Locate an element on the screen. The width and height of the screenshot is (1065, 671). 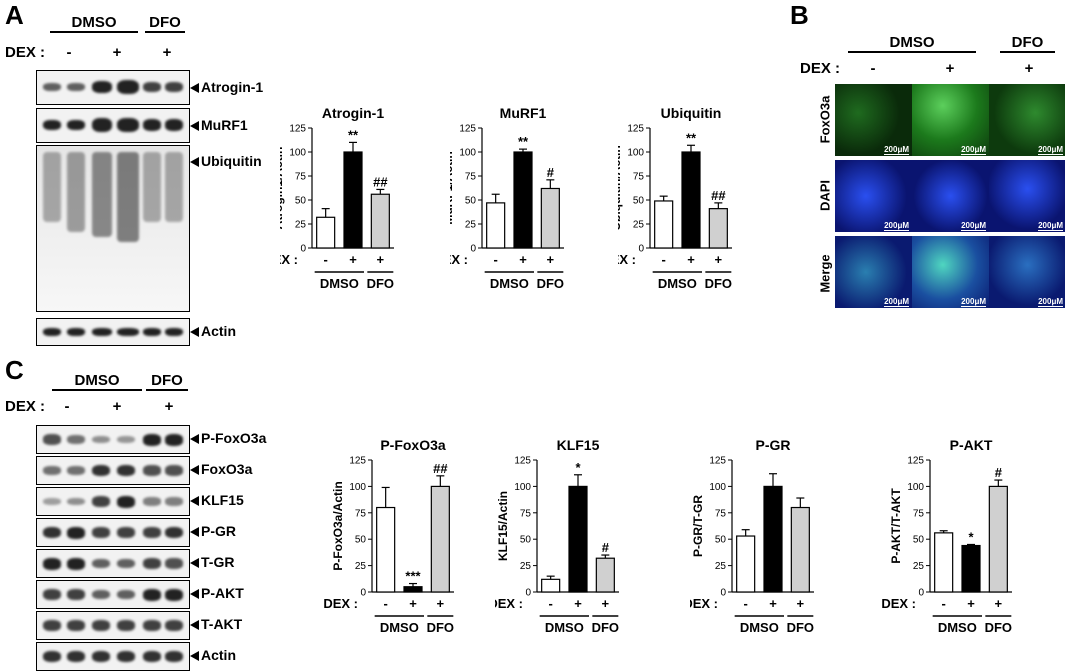
blot-klf15 is located at coordinates (113, 501).